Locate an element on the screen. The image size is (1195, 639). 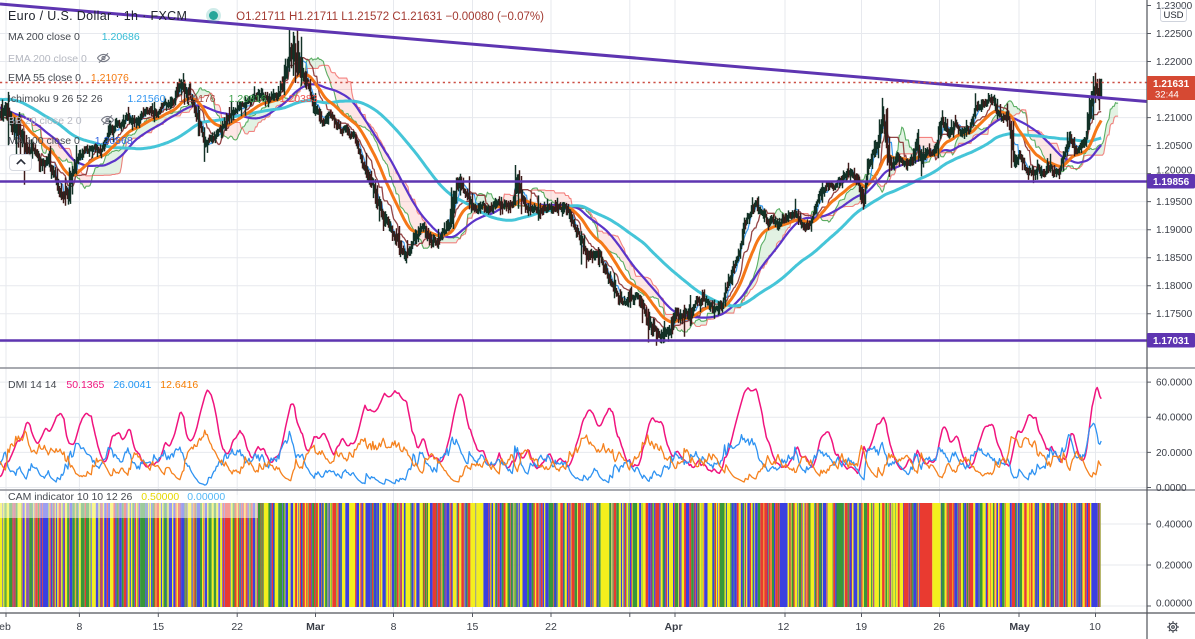
svg-text: 1.18000 is located at coordinates (1174, 286).